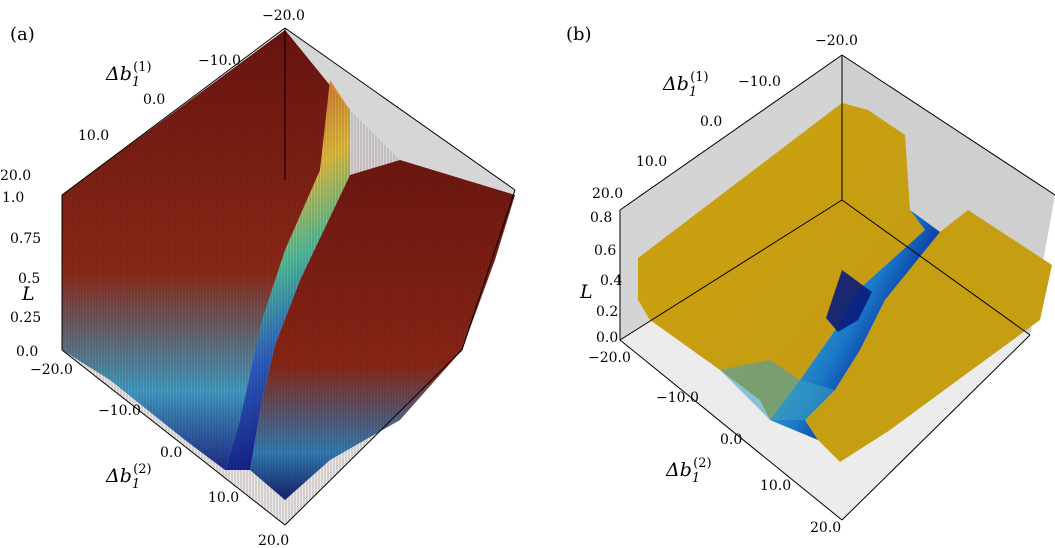 This screenshot has width=1055, height=548. What do you see at coordinates (273, 540) in the screenshot?
I see `panel-a-y-tick-4: 20.0` at bounding box center [273, 540].